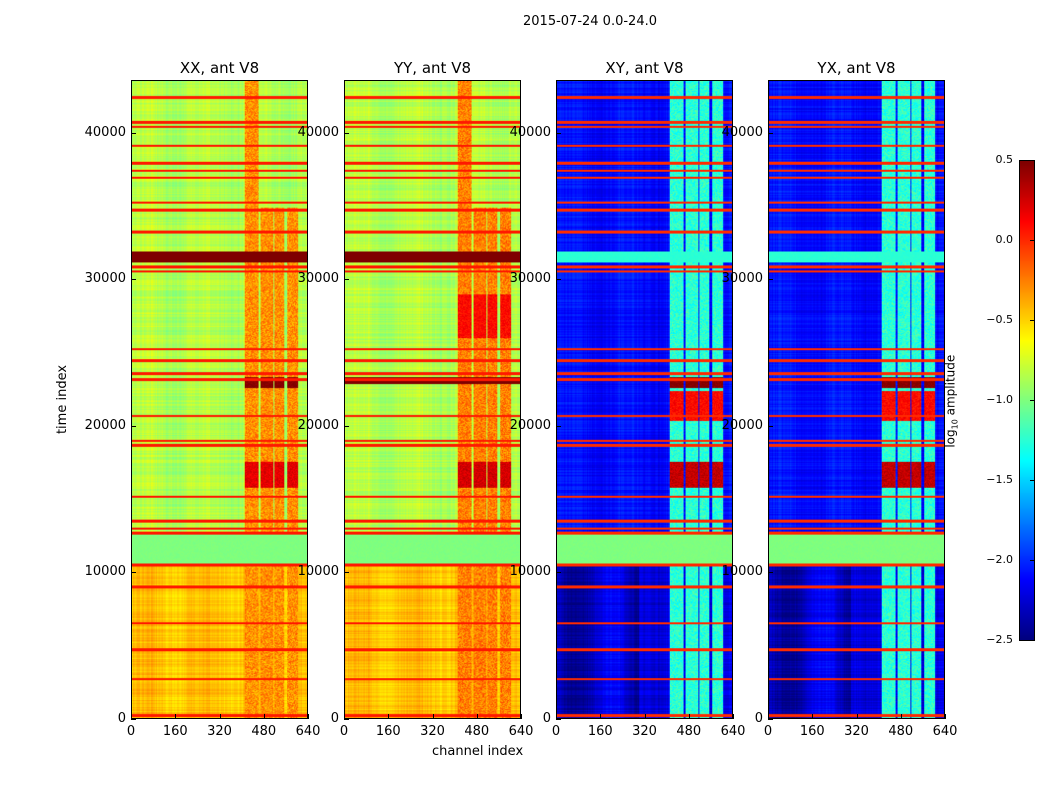  I want to click on colorbar-label: log10 amplitude, so click(951, 401).